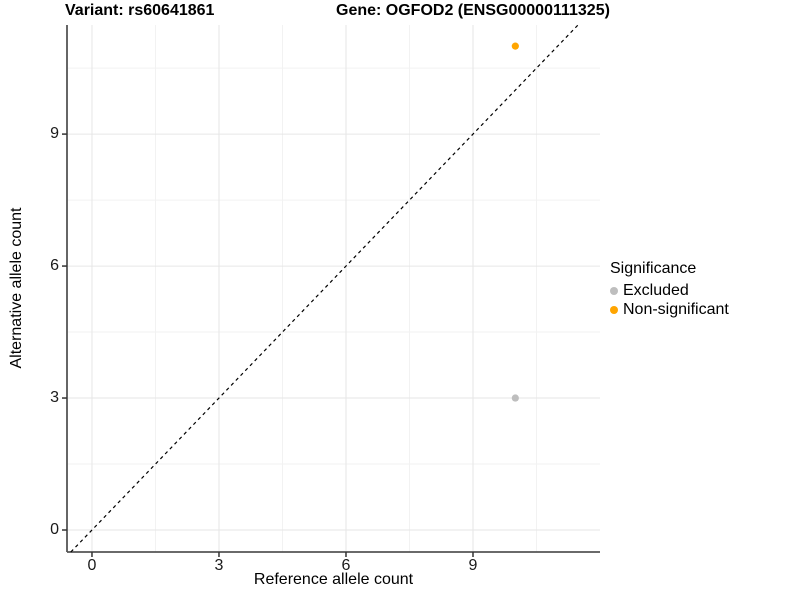 This screenshot has height=600, width=800. What do you see at coordinates (219, 565) in the screenshot?
I see `x-axis-tick-label: 3` at bounding box center [219, 565].